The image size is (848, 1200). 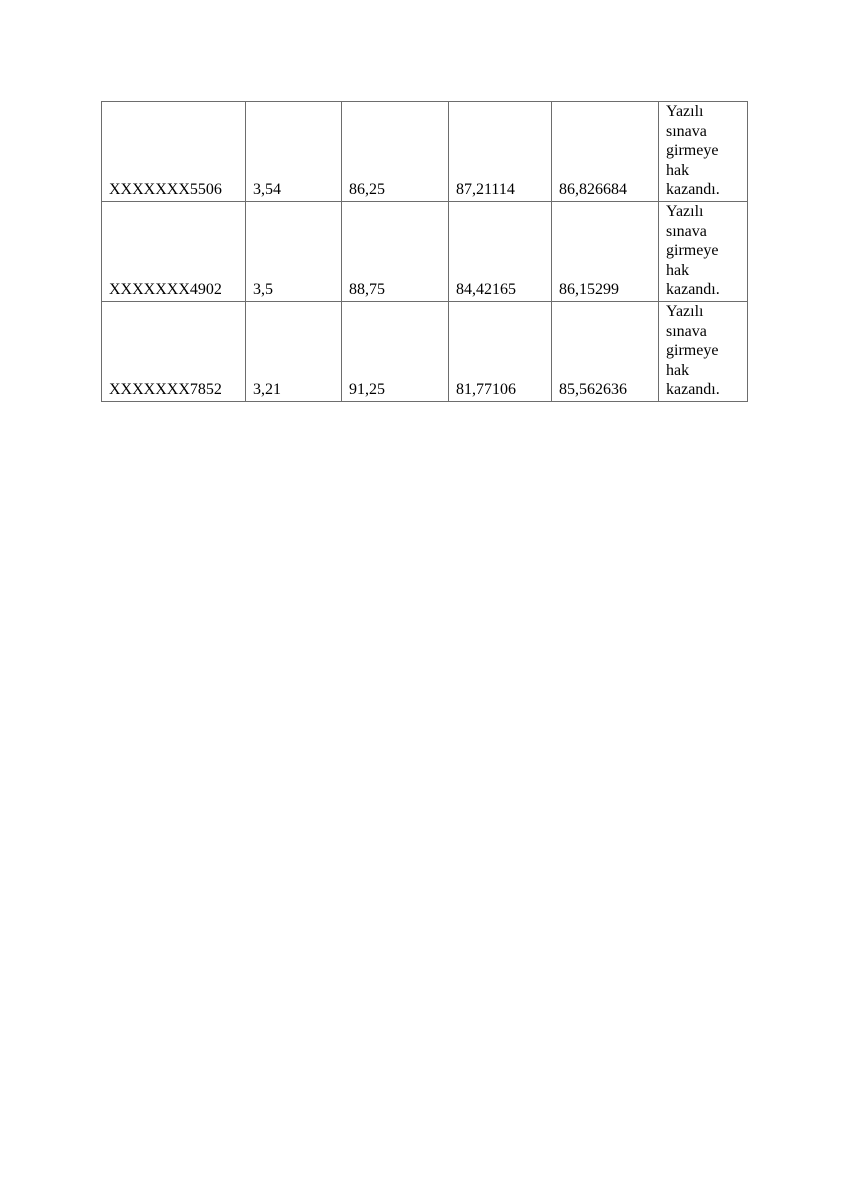 I want to click on score-cell: 3,5, so click(x=293, y=251).